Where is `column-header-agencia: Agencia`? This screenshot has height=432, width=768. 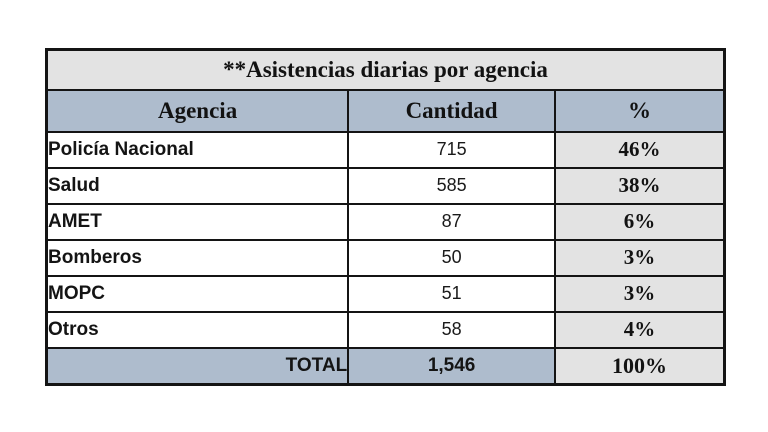
column-header-agencia: Agencia is located at coordinates (197, 110).